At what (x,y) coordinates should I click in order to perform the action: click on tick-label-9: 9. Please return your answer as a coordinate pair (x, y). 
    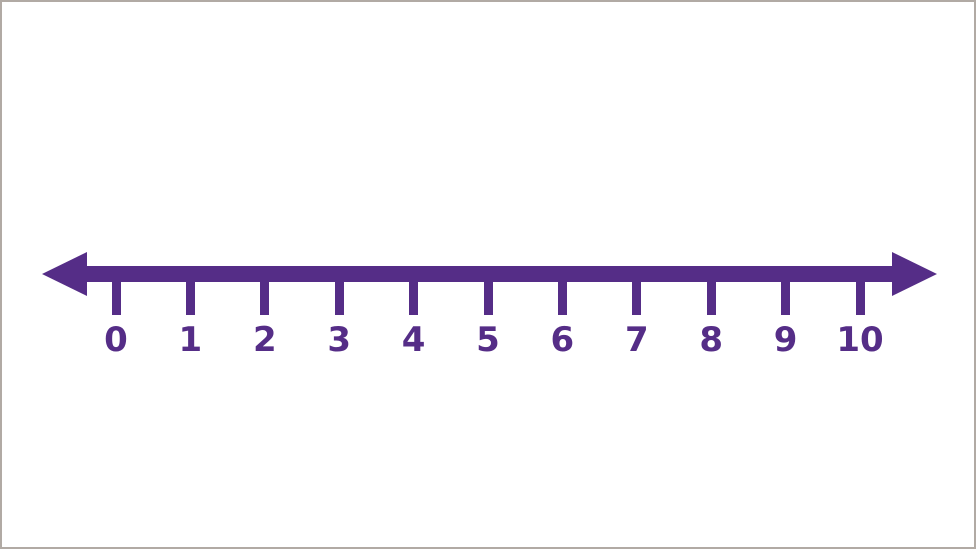
    Looking at the image, I should click on (785, 340).